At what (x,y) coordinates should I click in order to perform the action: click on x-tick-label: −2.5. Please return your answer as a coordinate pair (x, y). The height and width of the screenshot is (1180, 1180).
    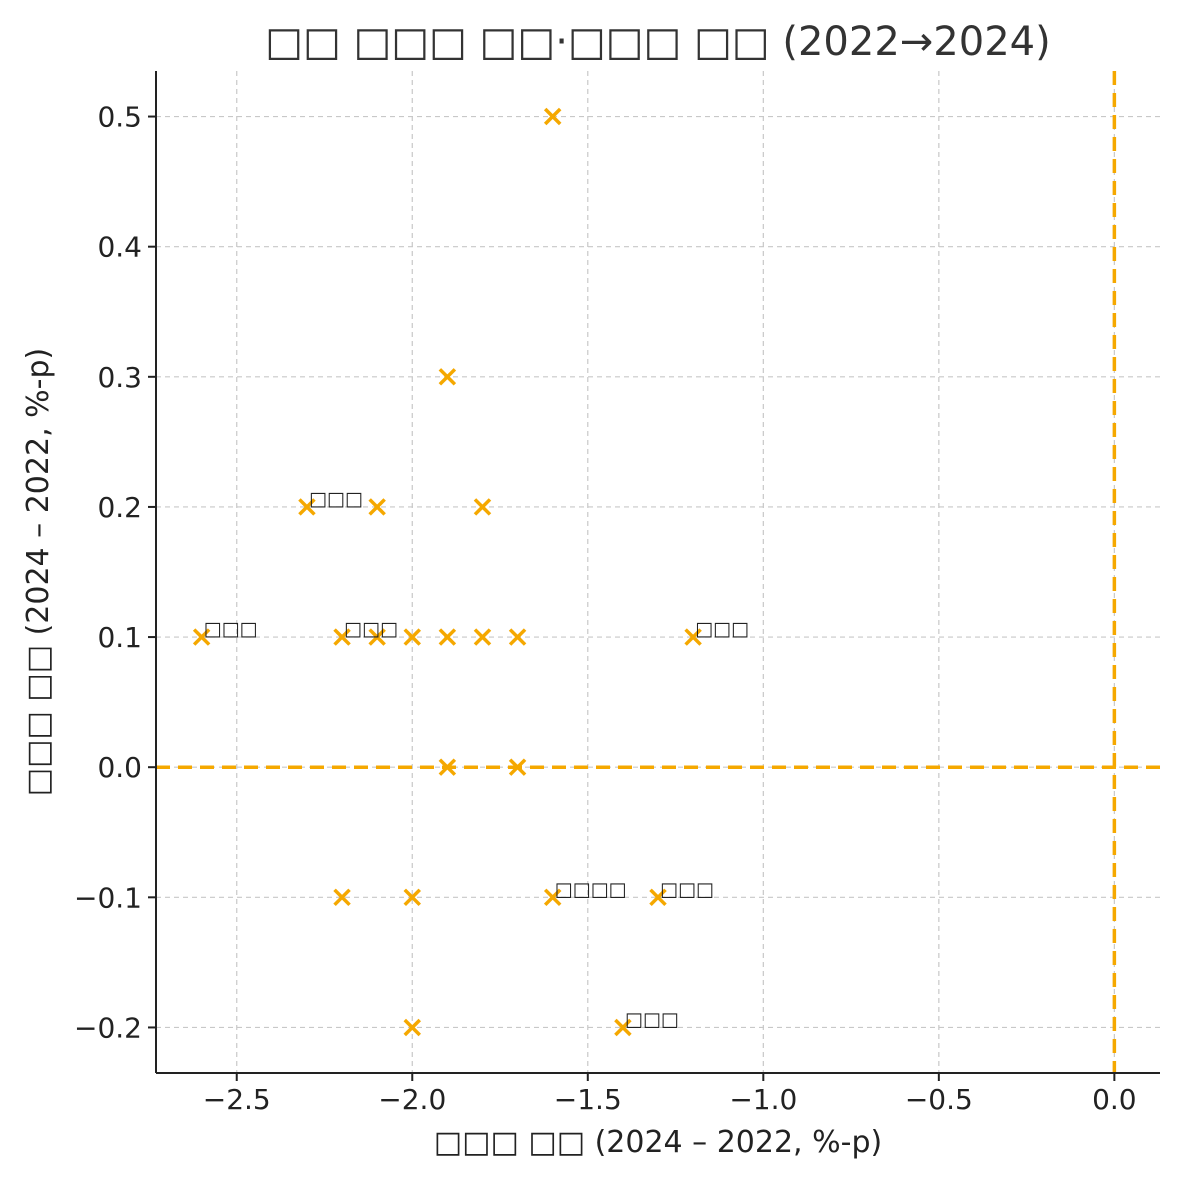
    Looking at the image, I should click on (237, 1099).